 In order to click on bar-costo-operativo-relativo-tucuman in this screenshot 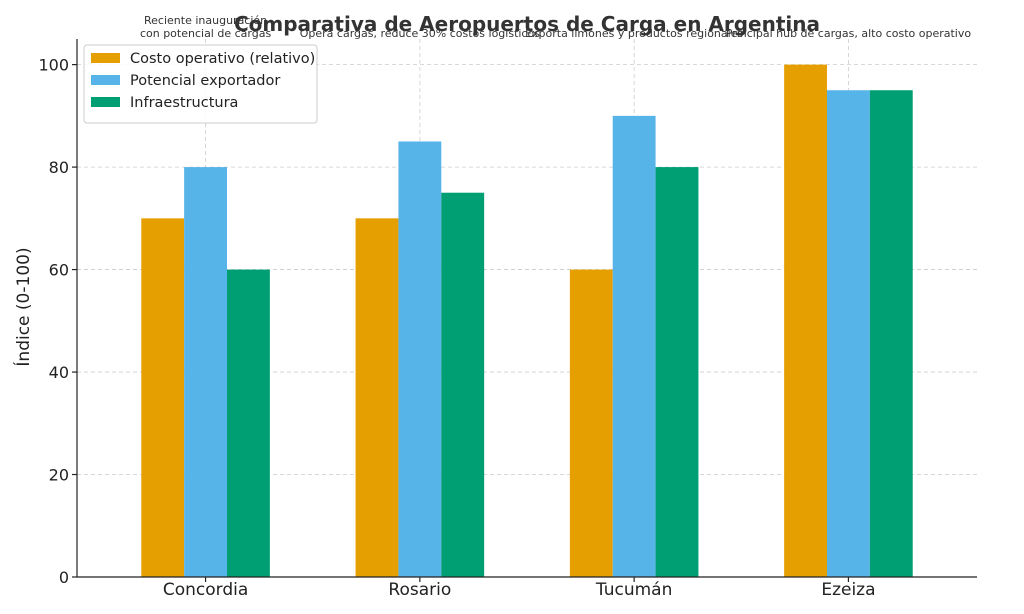, I will do `click(591, 423)`.